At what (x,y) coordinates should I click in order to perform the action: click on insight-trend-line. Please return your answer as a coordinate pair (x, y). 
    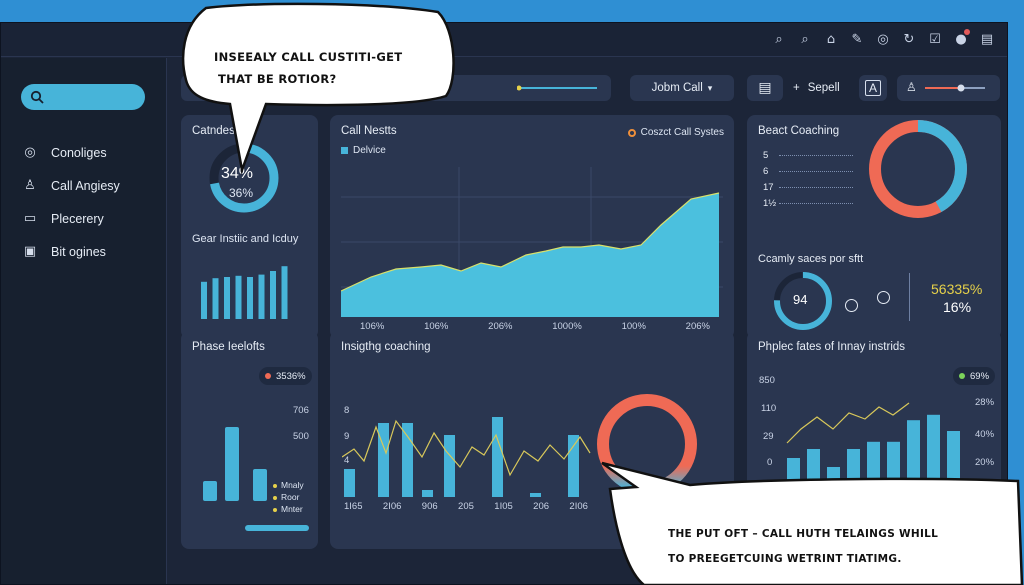
    Looking at the image, I should click on (466, 448).